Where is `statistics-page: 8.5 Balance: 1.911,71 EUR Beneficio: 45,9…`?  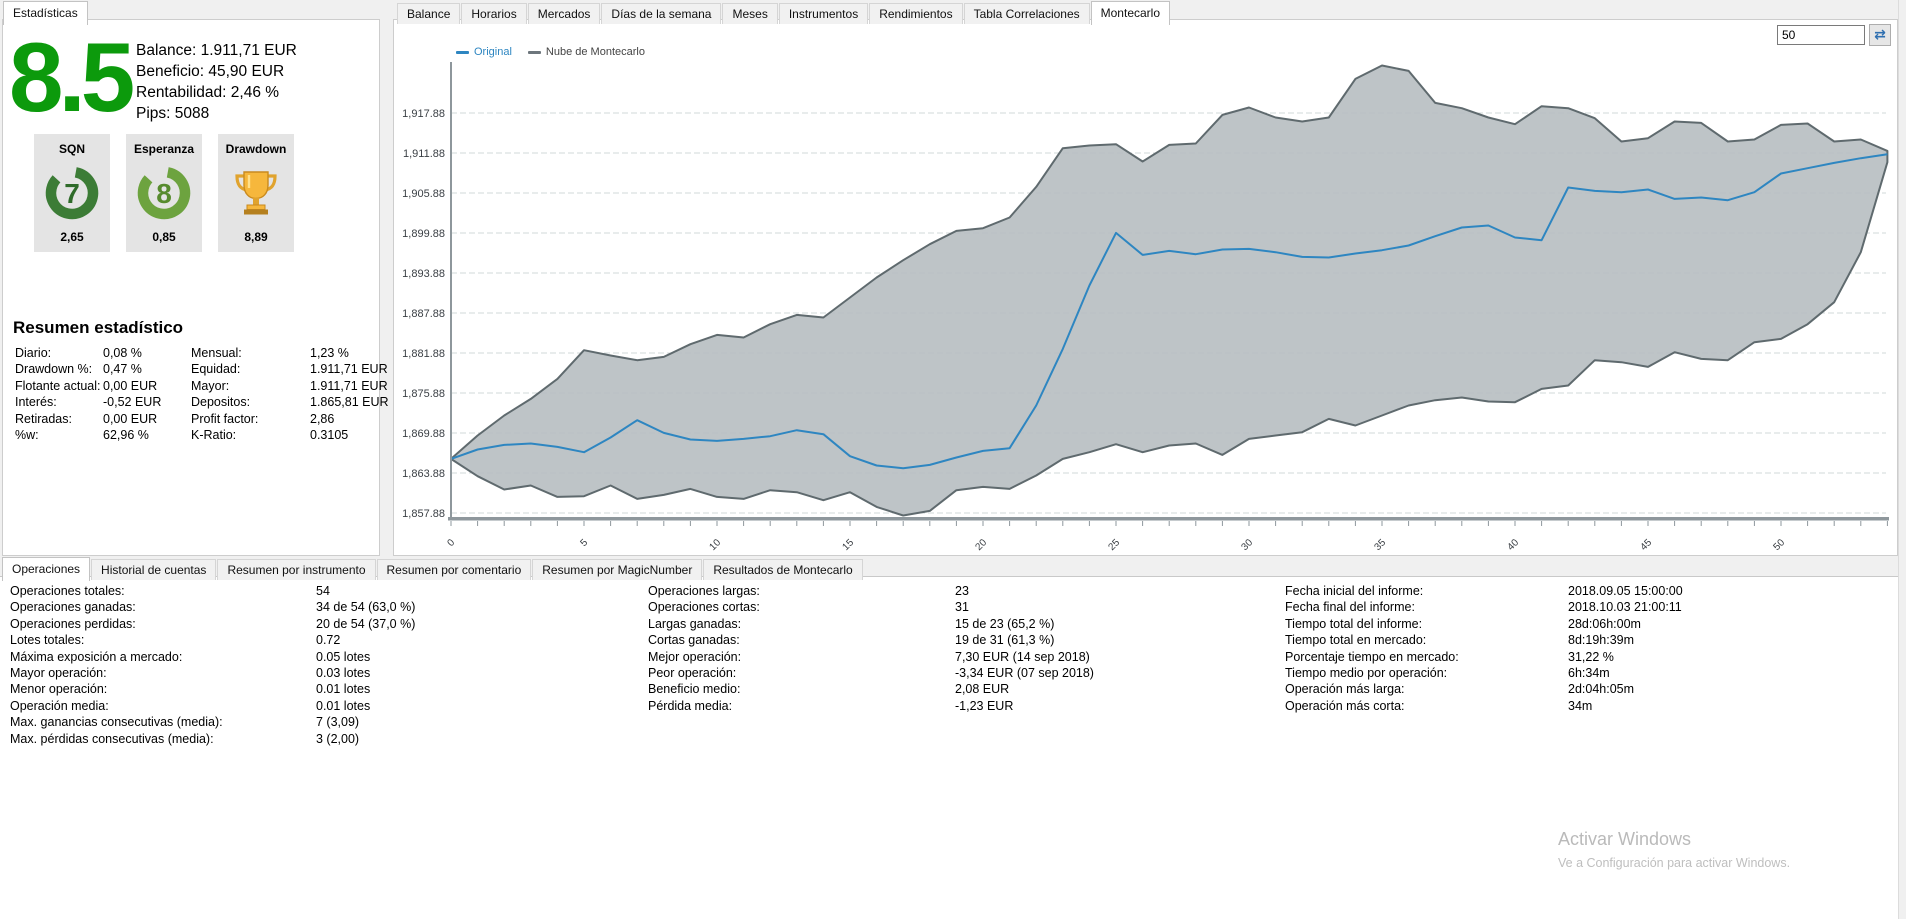
statistics-page: 8.5 Balance: 1.911,71 EUR Beneficio: 45,9… is located at coordinates (195, 287).